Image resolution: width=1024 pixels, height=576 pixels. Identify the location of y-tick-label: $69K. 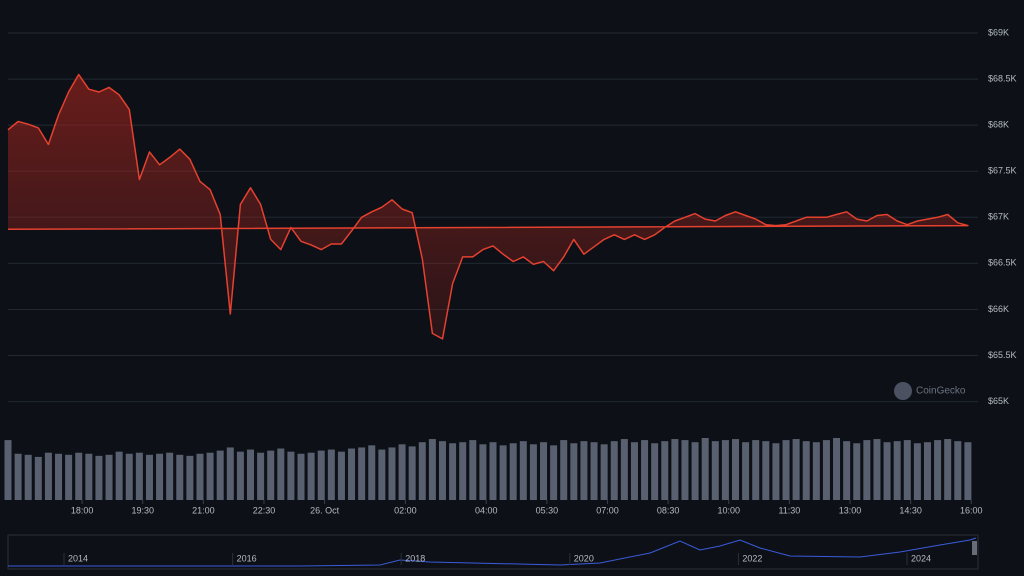
(998, 32).